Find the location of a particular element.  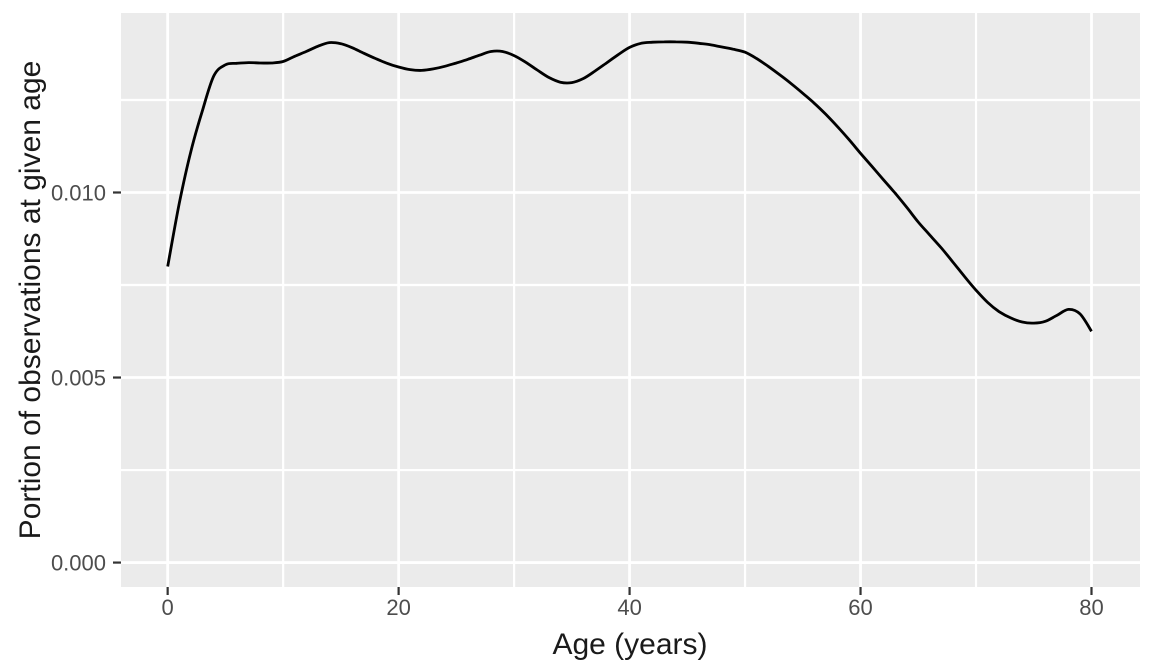

x-tick-label: 40 is located at coordinates (629, 607).